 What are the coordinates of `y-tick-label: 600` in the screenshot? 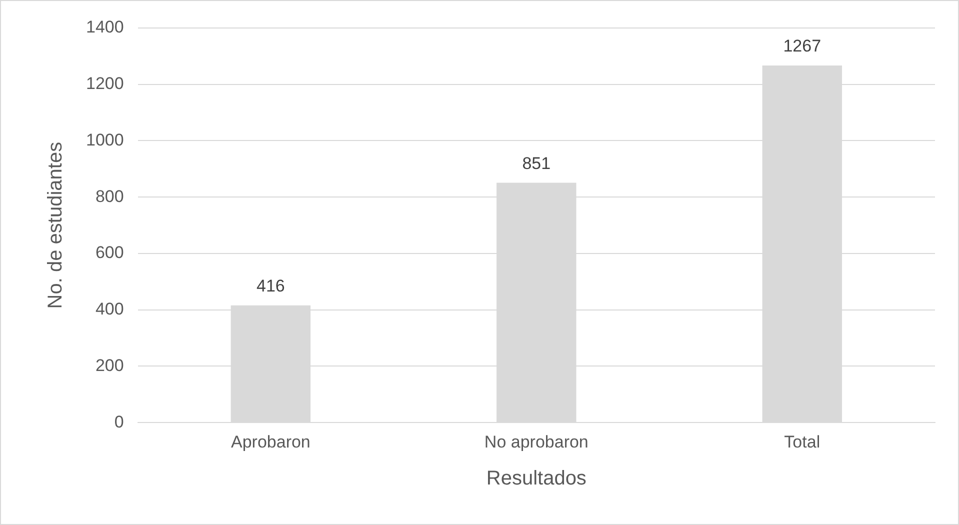 It's located at (109, 252).